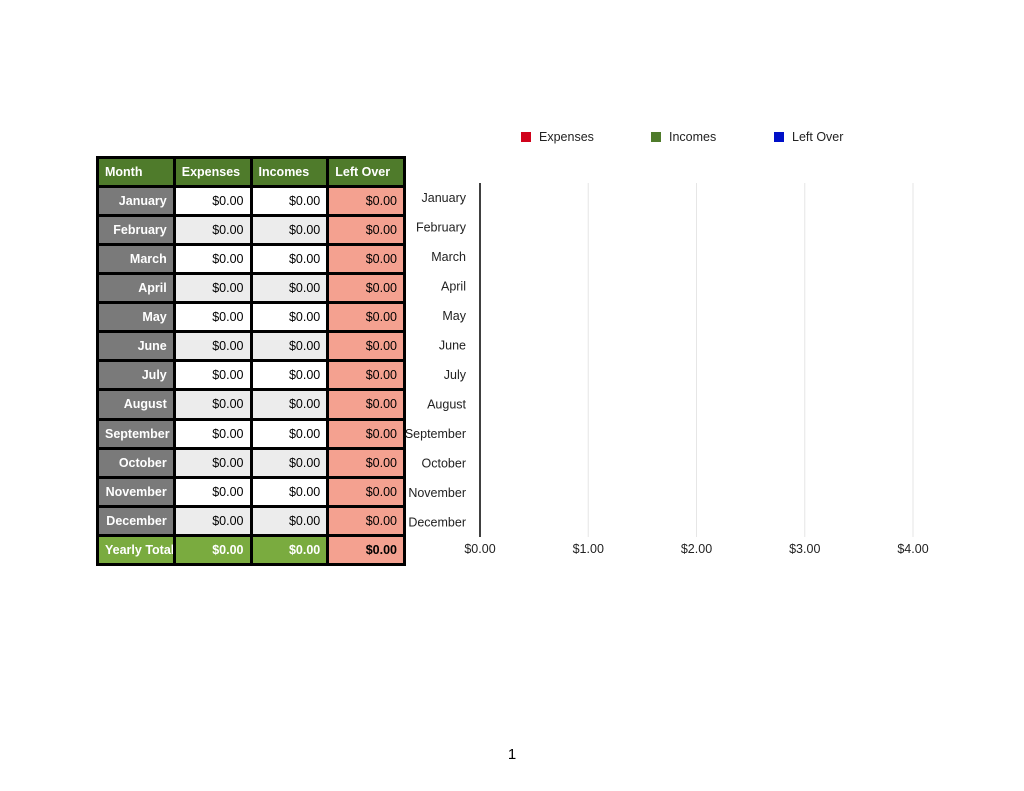 This screenshot has width=1024, height=791. I want to click on cell-month: September, so click(136, 433).